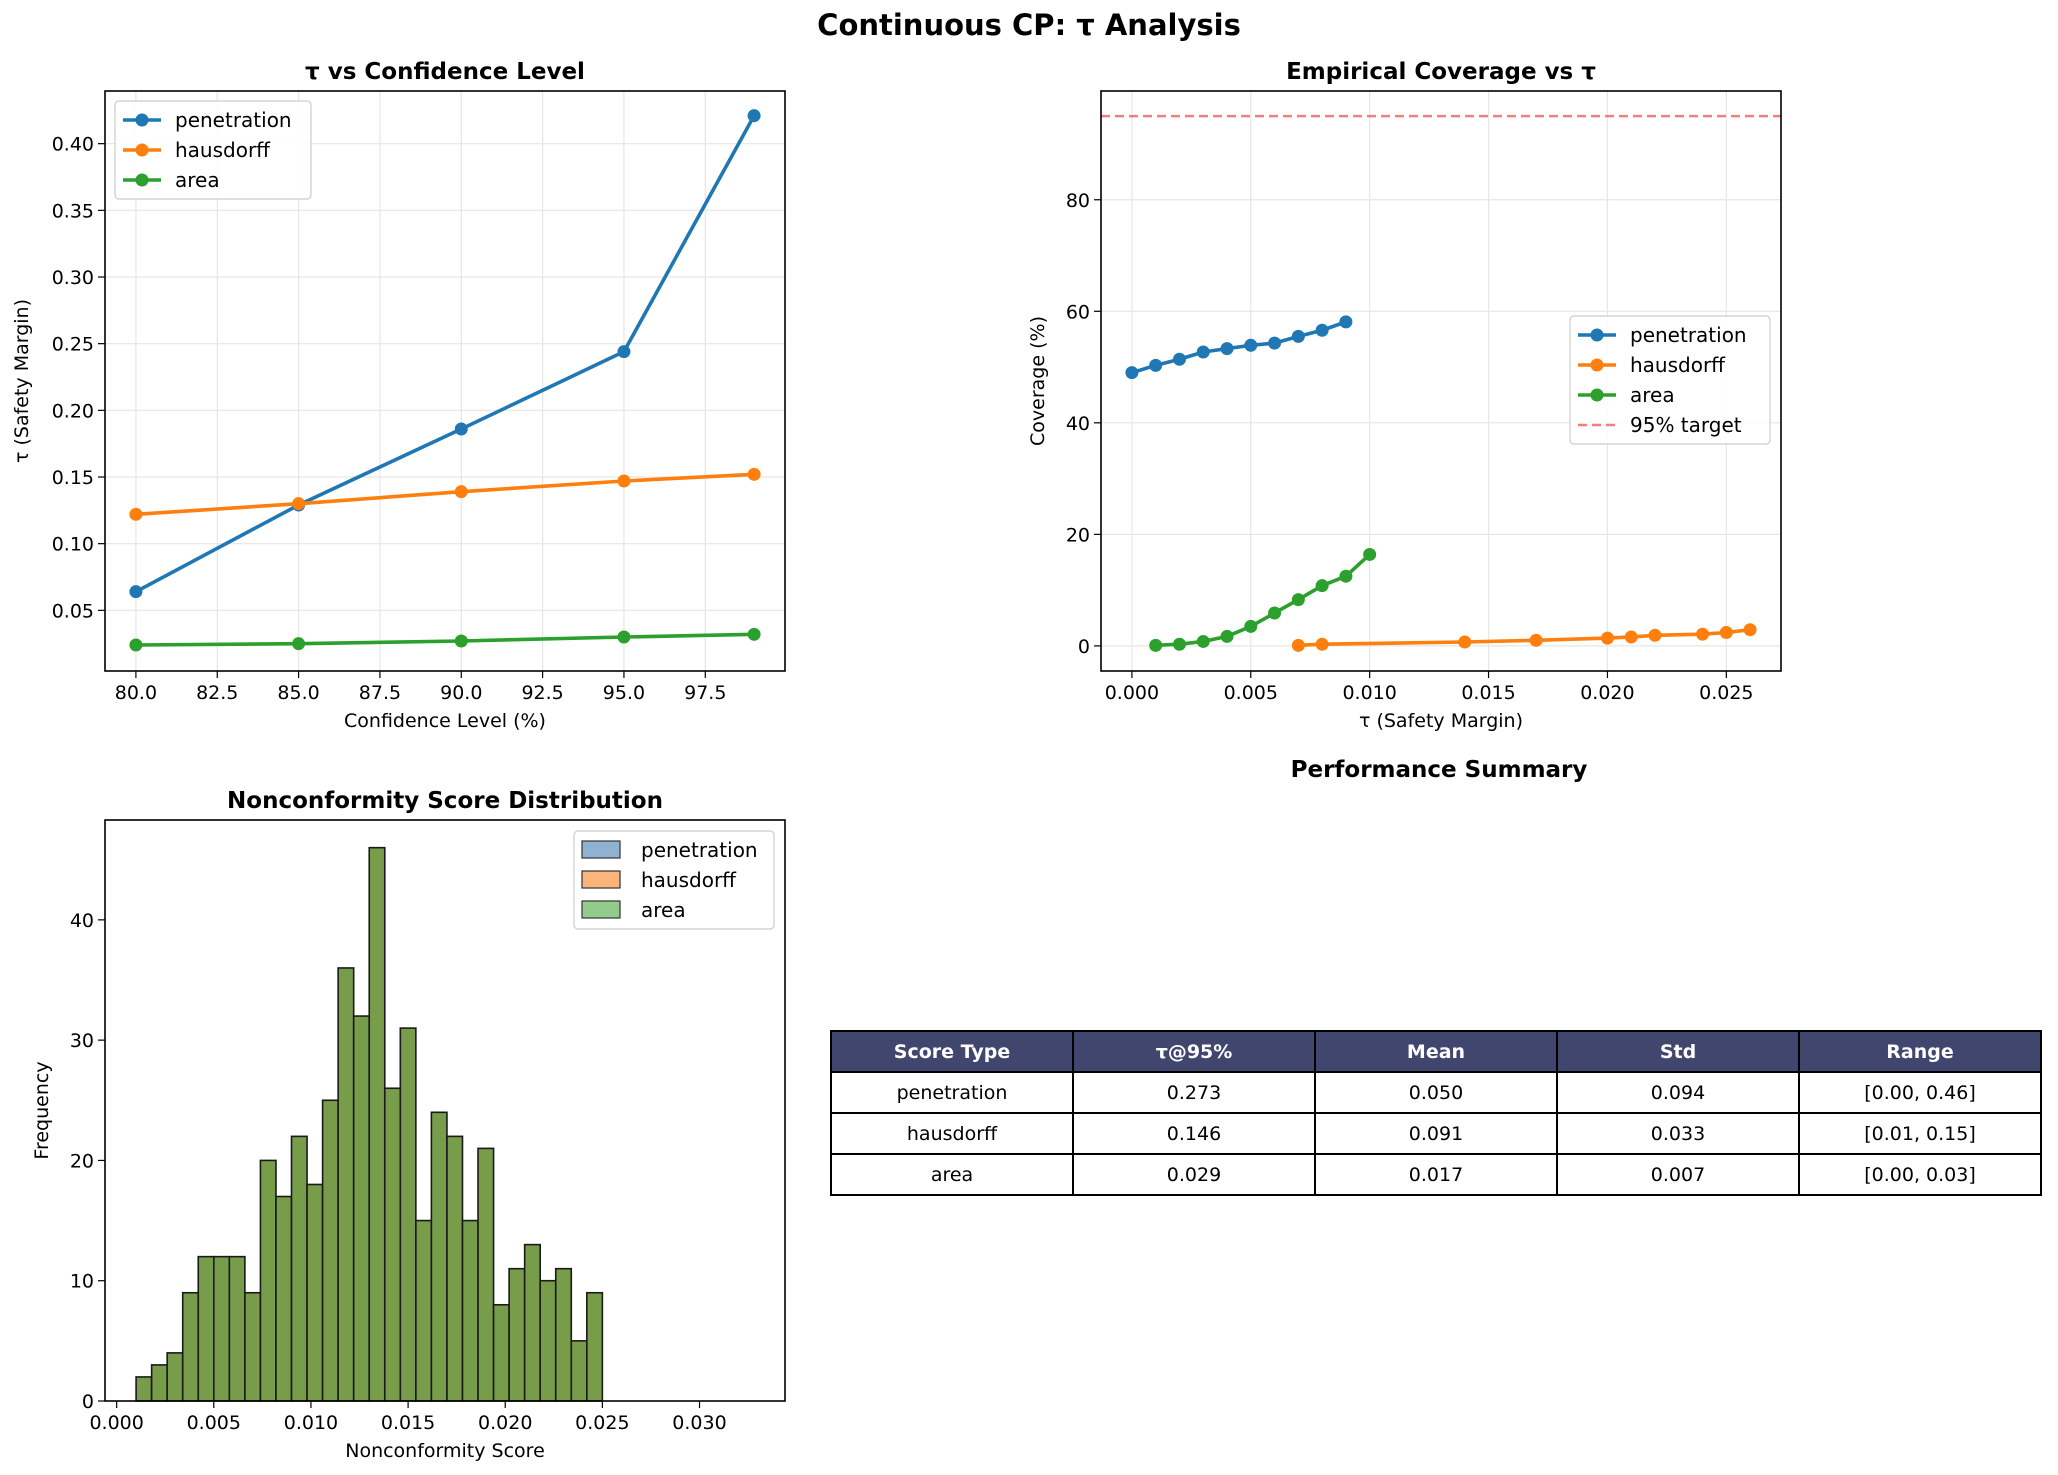 This screenshot has width=2058, height=1475. I want to click on table-cell: penetration, so click(952, 1092).